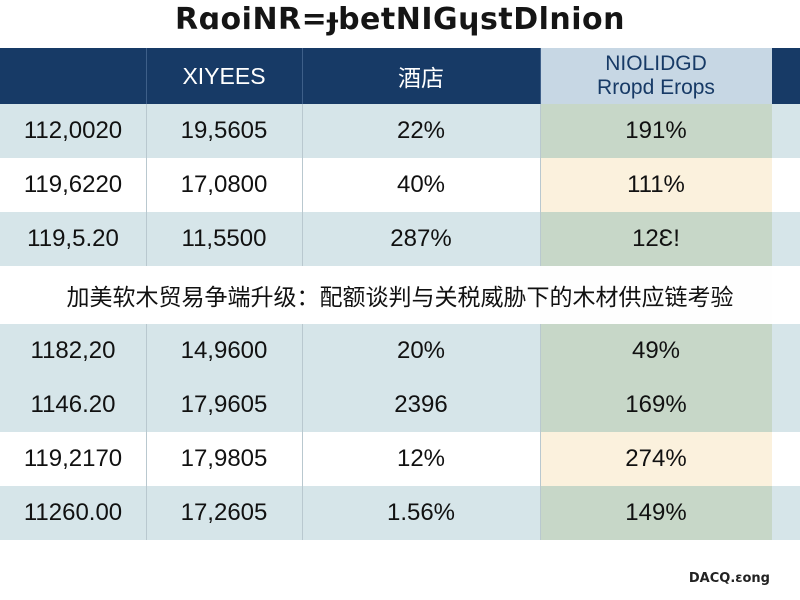 The height and width of the screenshot is (600, 800). What do you see at coordinates (421, 130) in the screenshot?
I see `table-cell: 22%` at bounding box center [421, 130].